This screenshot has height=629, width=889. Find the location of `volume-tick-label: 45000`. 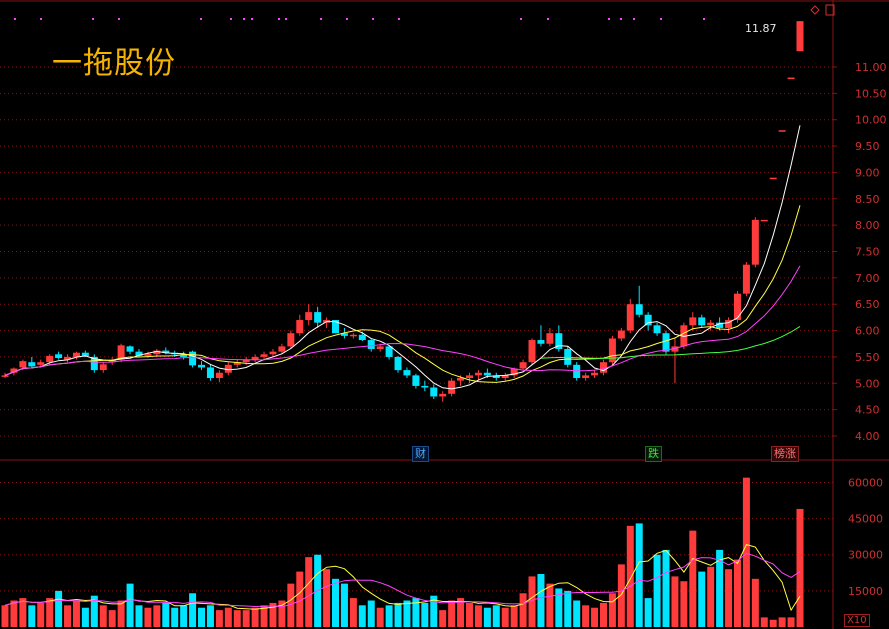

volume-tick-label: 45000 is located at coordinates (865, 519).